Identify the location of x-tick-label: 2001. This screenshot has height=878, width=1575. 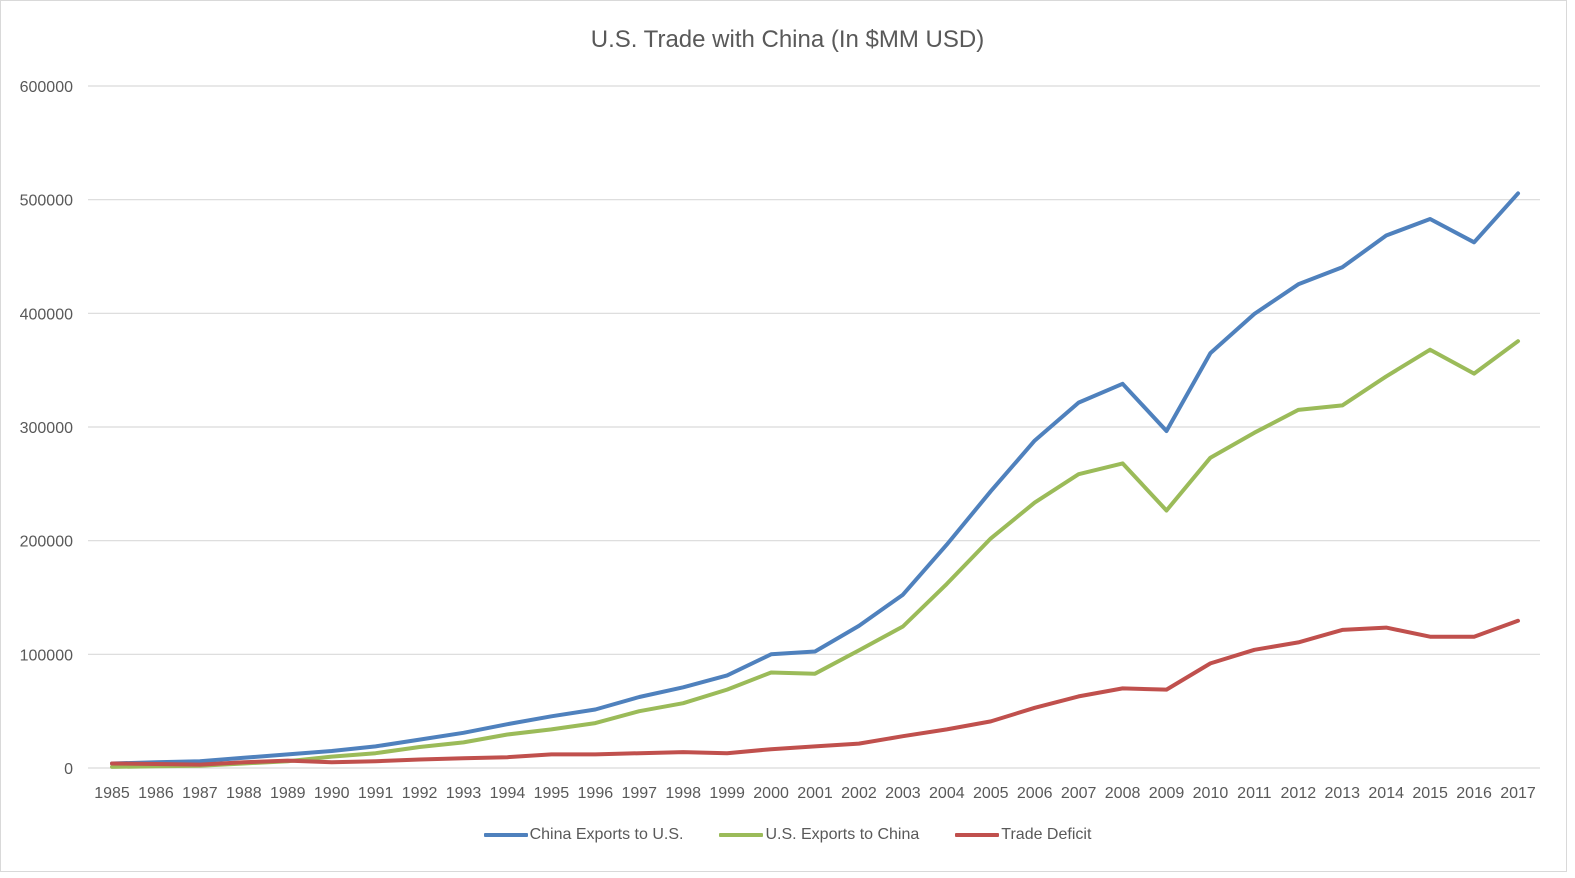
(815, 793).